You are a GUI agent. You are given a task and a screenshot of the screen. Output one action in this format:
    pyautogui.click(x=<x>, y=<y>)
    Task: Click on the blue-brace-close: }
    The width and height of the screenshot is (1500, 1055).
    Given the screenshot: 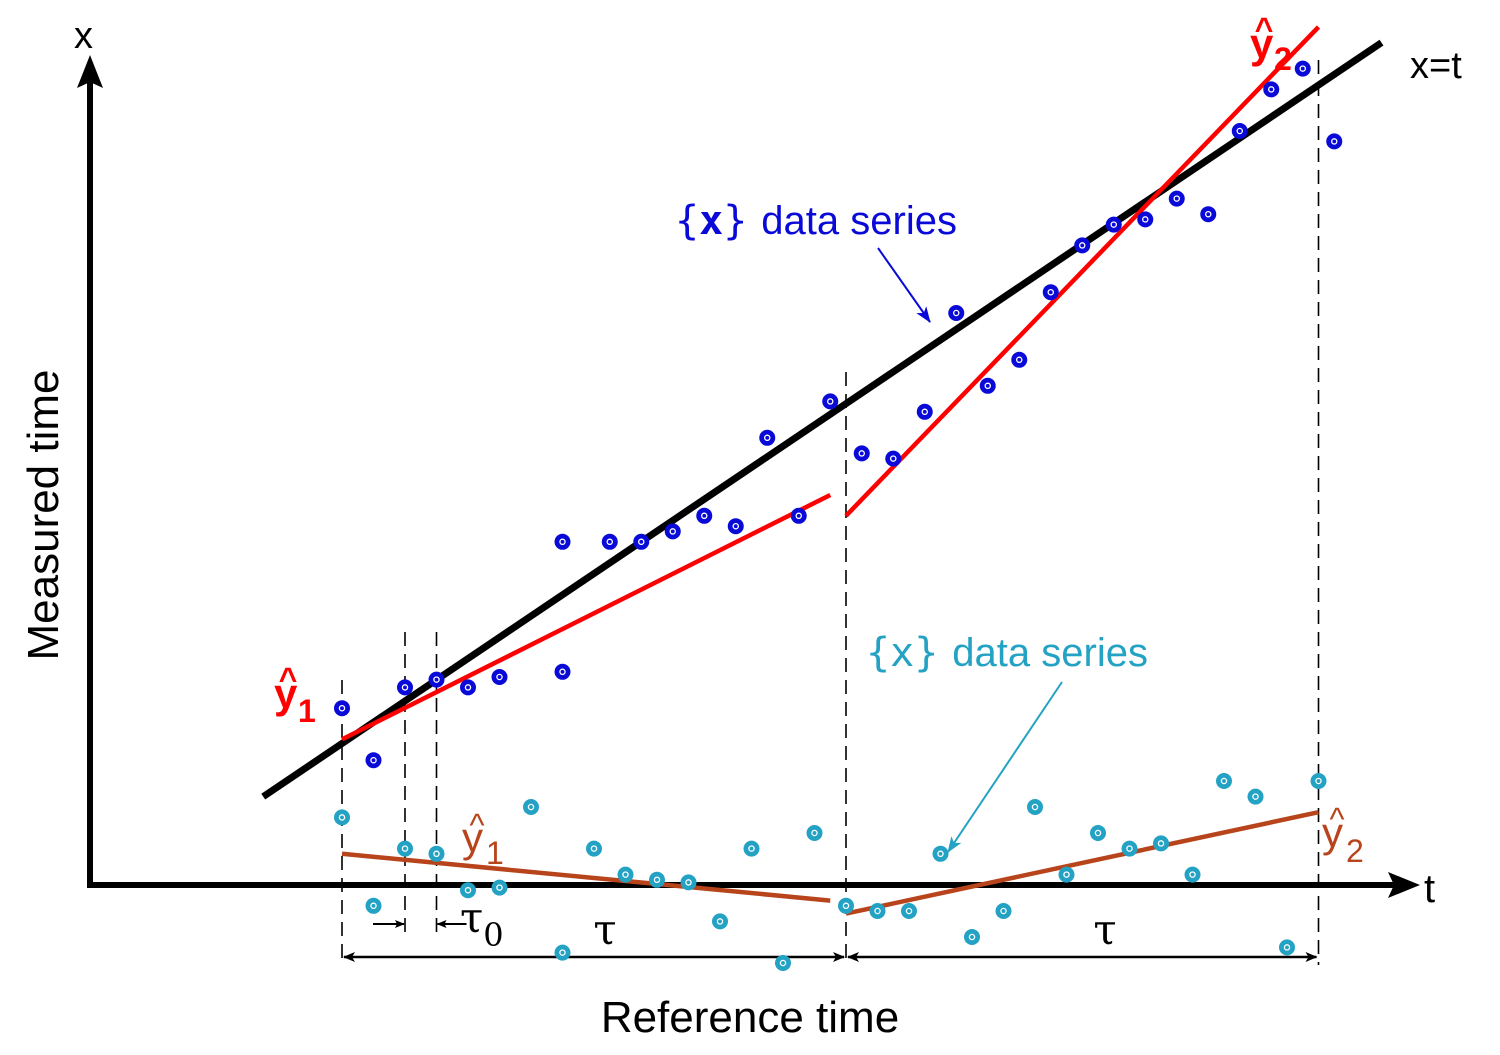 What is the action you would take?
    pyautogui.click(x=735, y=221)
    